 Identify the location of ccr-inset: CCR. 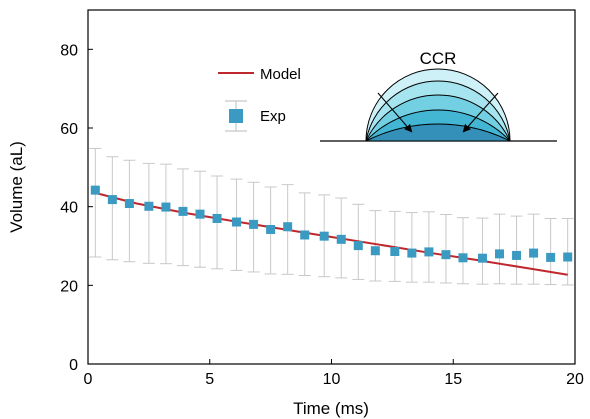
(438, 95).